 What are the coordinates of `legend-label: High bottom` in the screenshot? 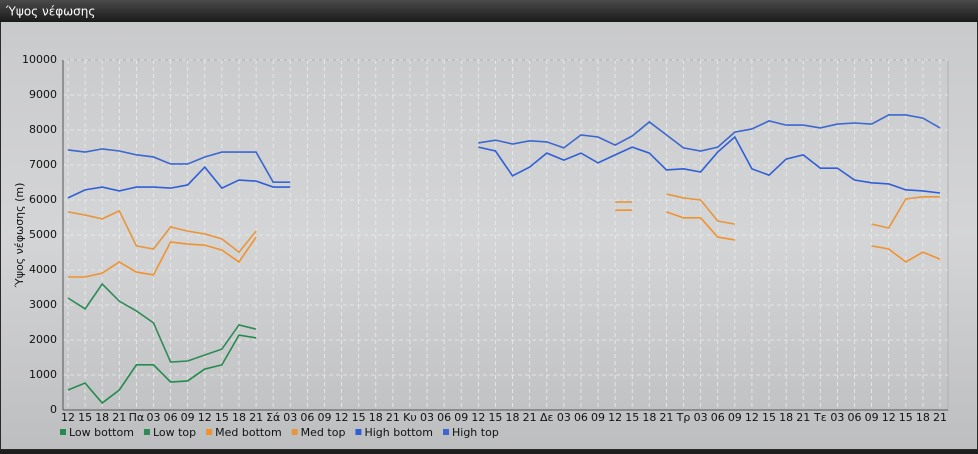 It's located at (398, 432).